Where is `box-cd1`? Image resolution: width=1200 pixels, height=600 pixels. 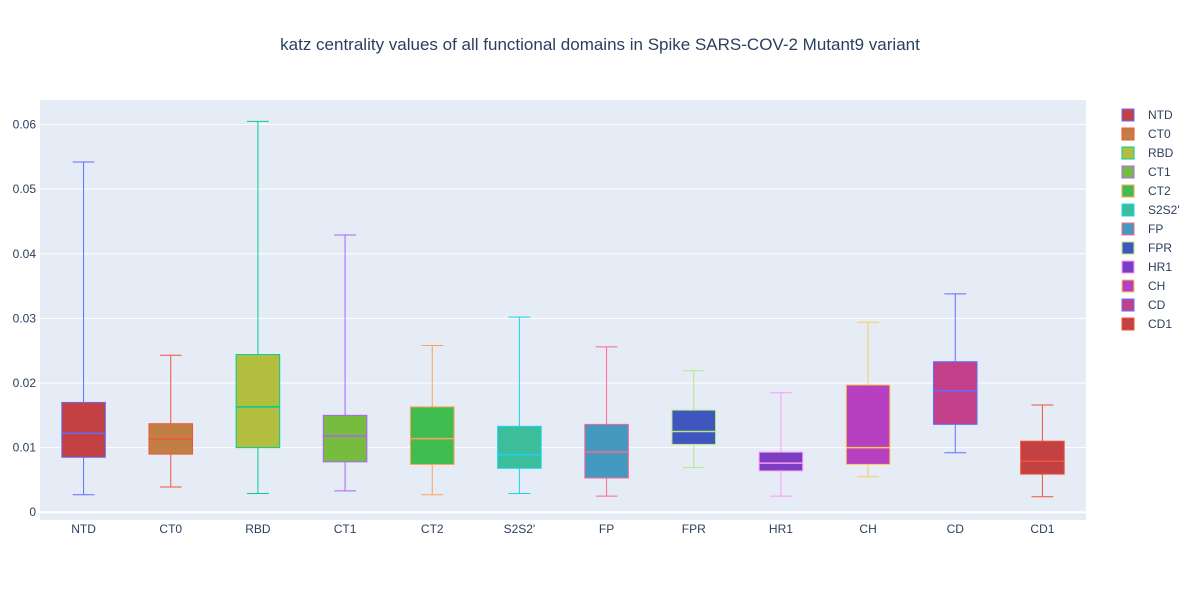
box-cd1 is located at coordinates (1042, 451).